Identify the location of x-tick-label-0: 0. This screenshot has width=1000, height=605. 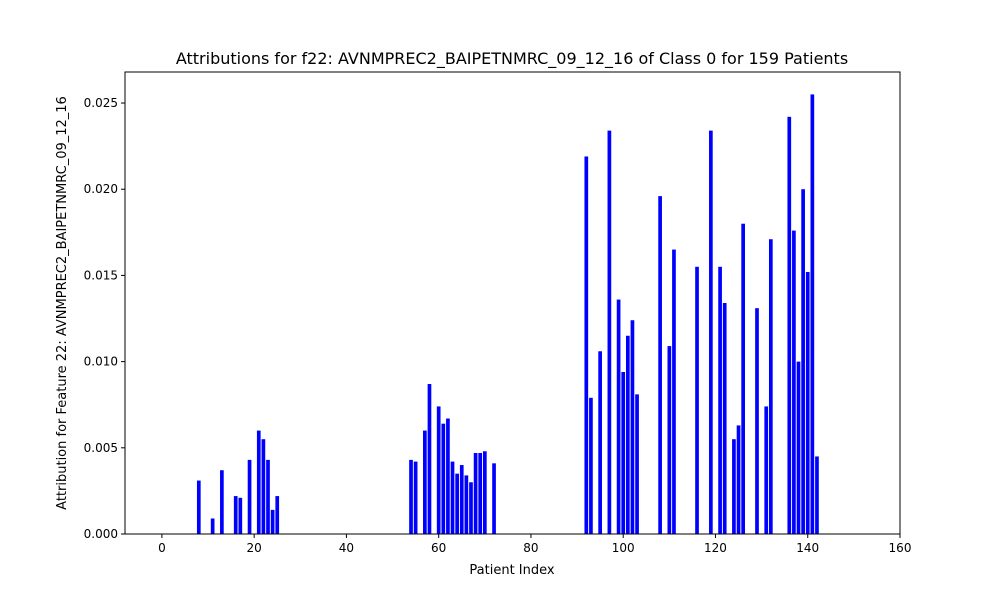
(162, 548).